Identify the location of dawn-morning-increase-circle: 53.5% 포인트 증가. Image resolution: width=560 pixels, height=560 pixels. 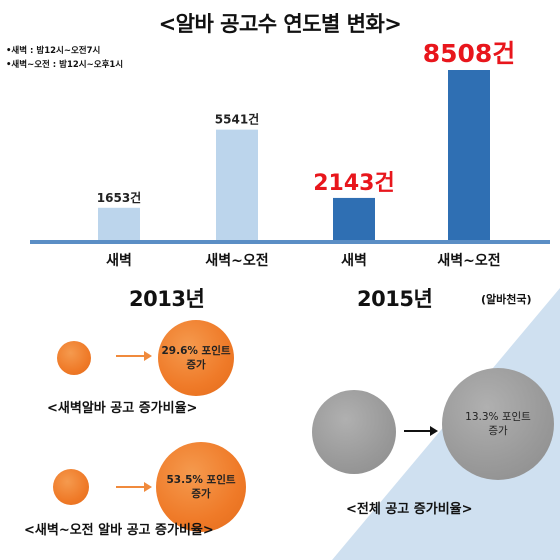
(201, 487).